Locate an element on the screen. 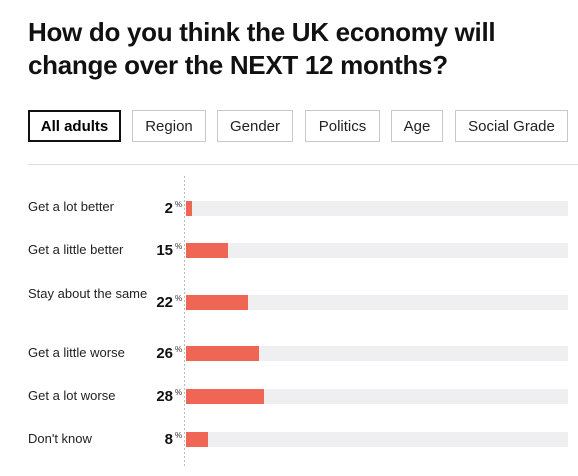  bar-value: 8 is located at coordinates (168, 439).